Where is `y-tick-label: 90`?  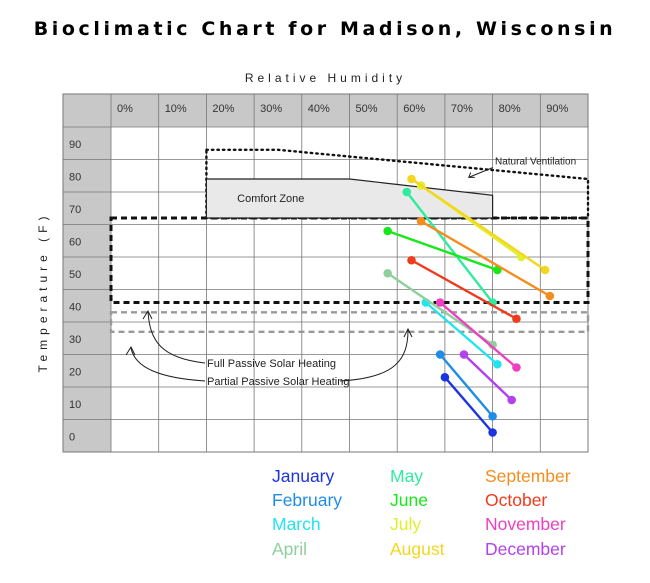
y-tick-label: 90 is located at coordinates (75, 145).